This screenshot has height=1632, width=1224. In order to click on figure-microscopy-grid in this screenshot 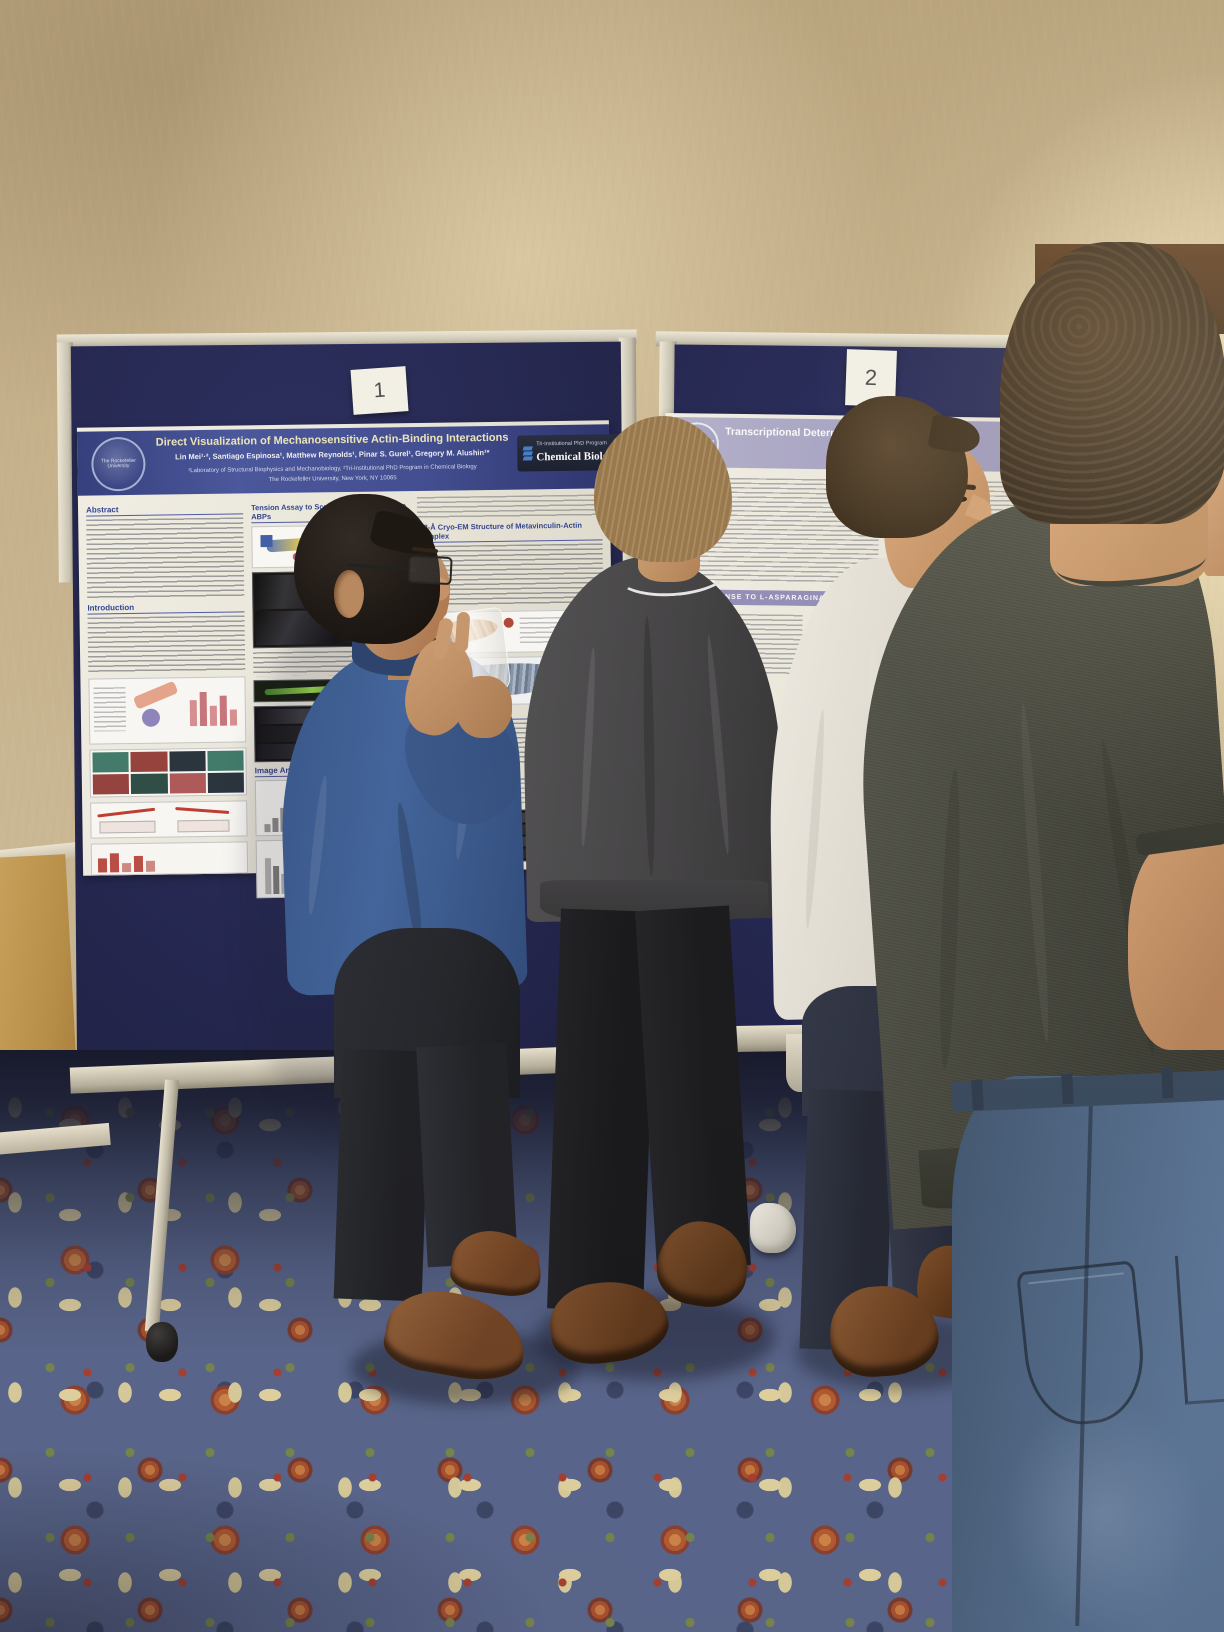, I will do `click(168, 772)`.